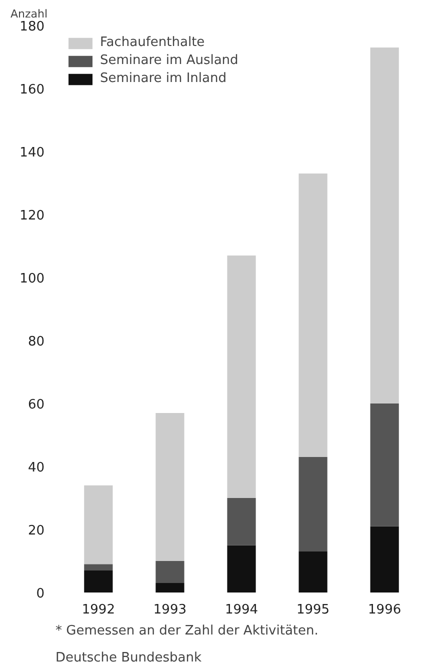  What do you see at coordinates (152, 42) in the screenshot?
I see `legend-label: Fachaufenthalte` at bounding box center [152, 42].